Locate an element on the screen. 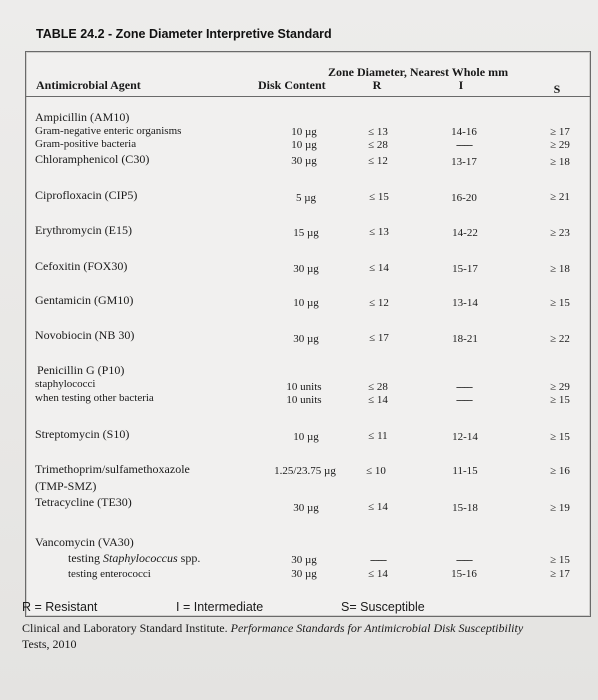 The height and width of the screenshot is (700, 598). row-agent: (TMP-SMZ) is located at coordinates (66, 486).